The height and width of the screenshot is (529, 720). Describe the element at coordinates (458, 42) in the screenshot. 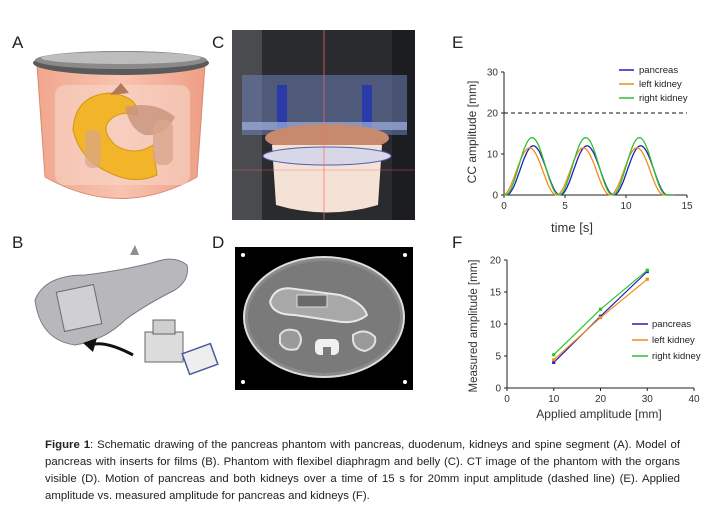

I see `panel-label-e: E` at that location.